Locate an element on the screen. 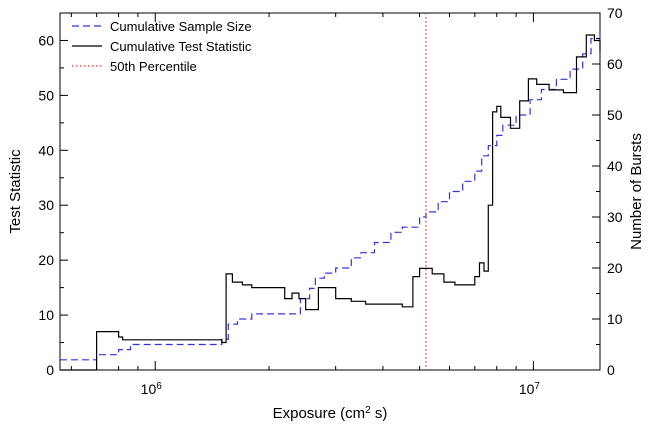 This screenshot has height=430, width=651. y-left-tick-label: 0 is located at coordinates (50, 370).